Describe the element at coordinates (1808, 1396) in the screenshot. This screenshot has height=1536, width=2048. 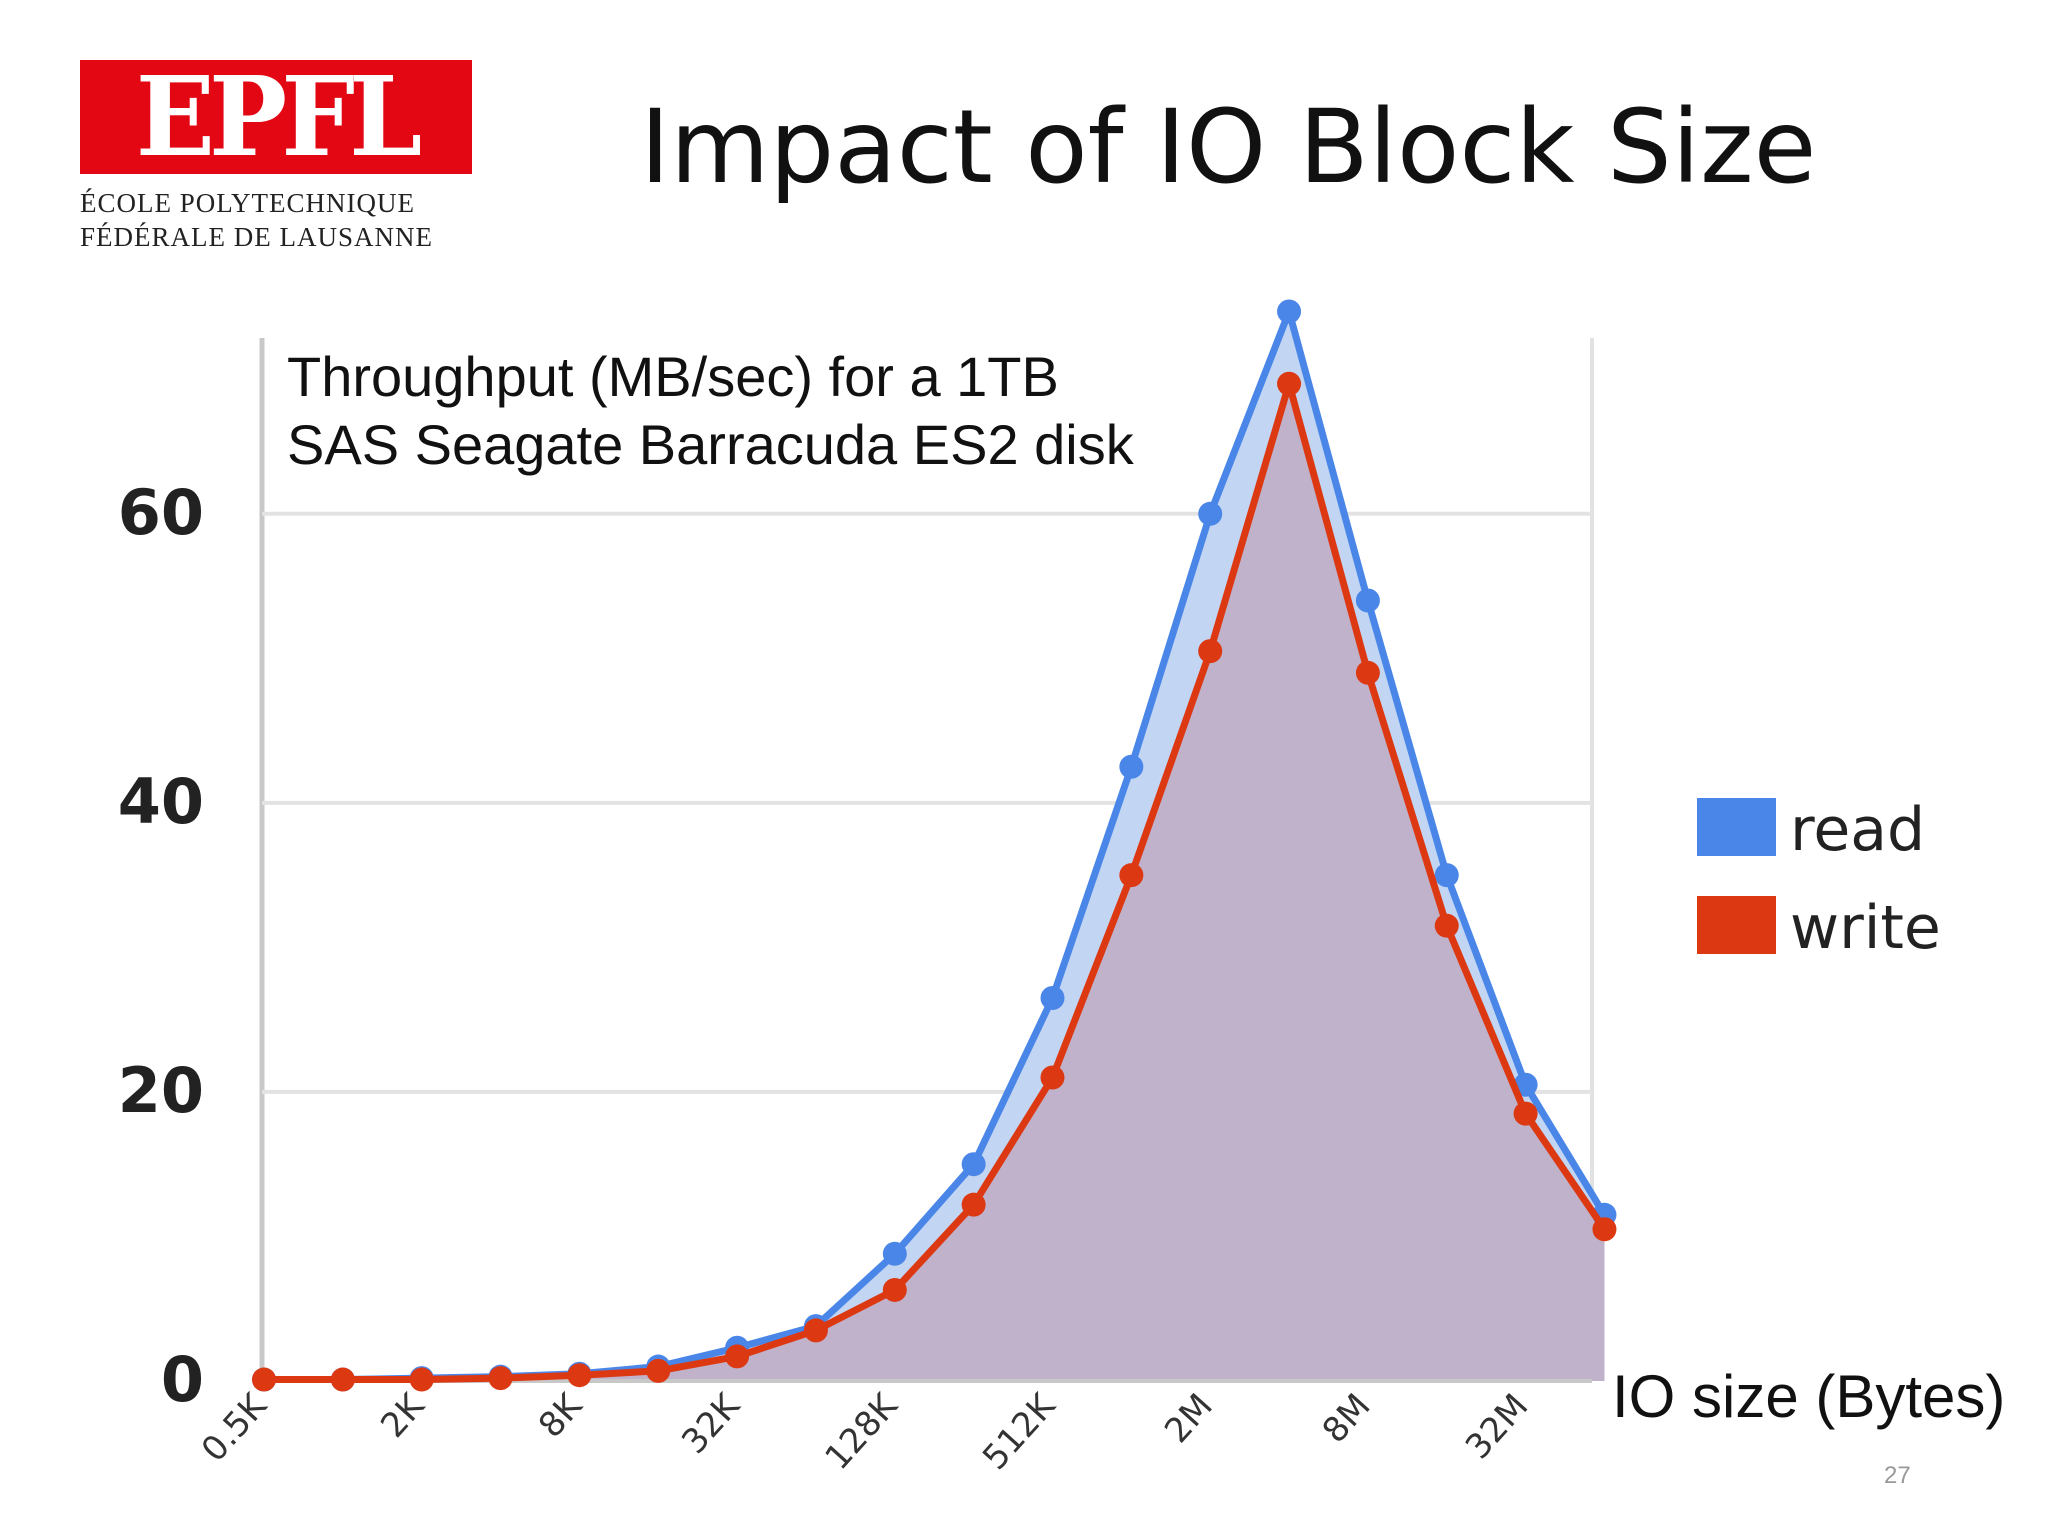
I see `x-axis-label: IO size (Bytes)` at that location.